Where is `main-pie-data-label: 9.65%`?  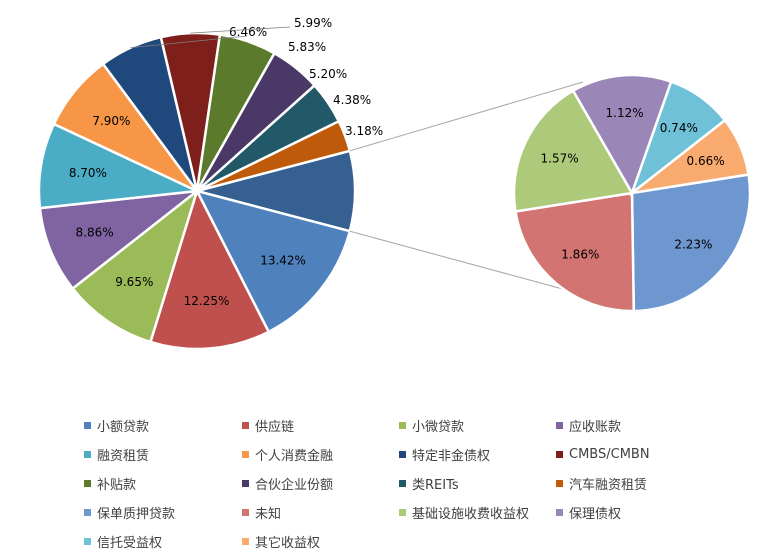
main-pie-data-label: 9.65% is located at coordinates (134, 282).